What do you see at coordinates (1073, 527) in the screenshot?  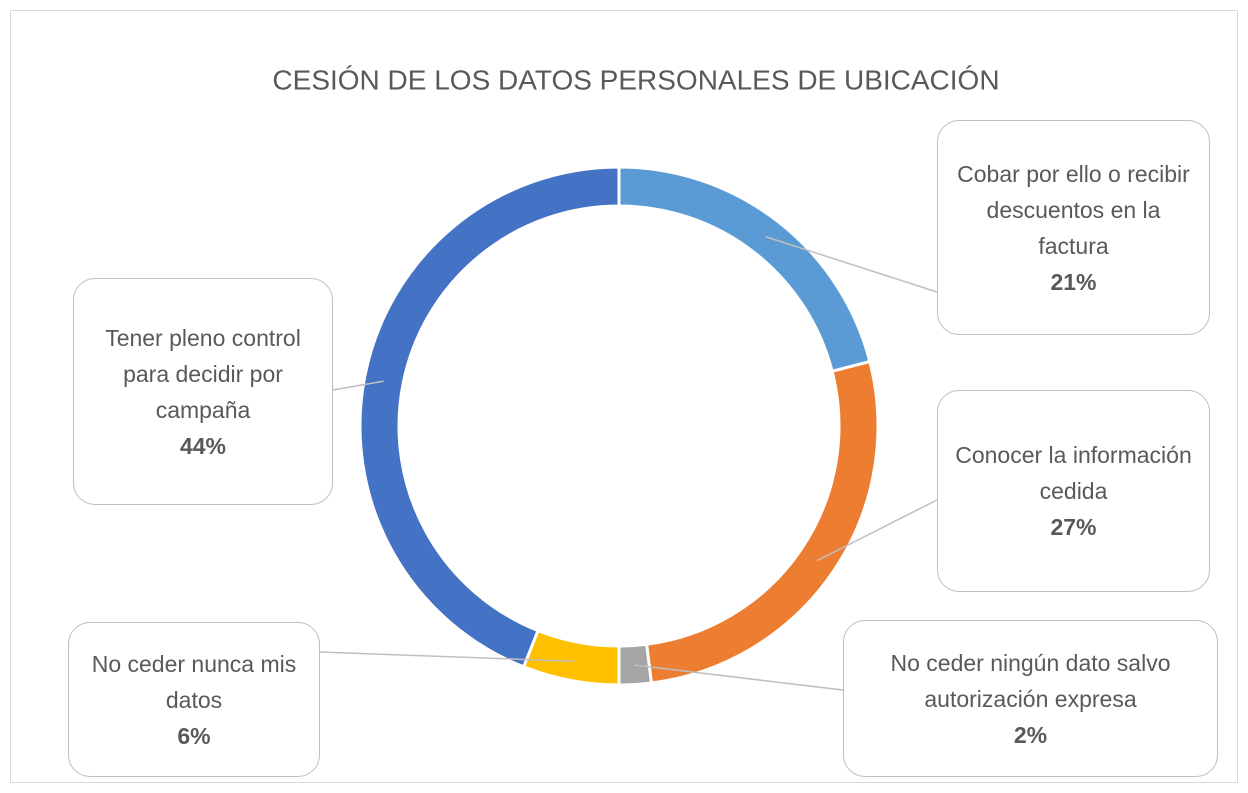 I see `value-label: 27%` at bounding box center [1073, 527].